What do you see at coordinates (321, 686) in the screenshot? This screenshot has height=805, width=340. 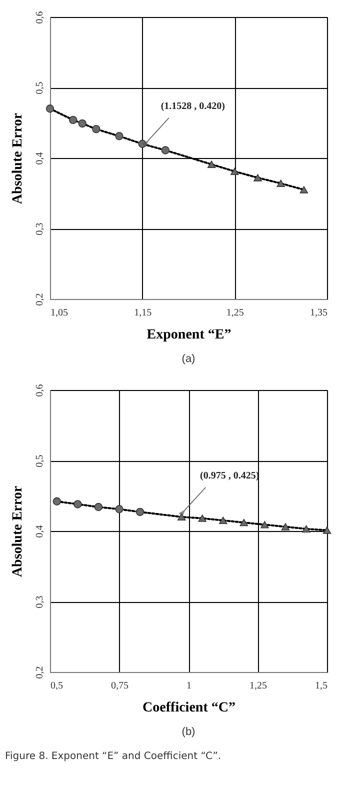 I see `x-tick-label: 1,5` at bounding box center [321, 686].